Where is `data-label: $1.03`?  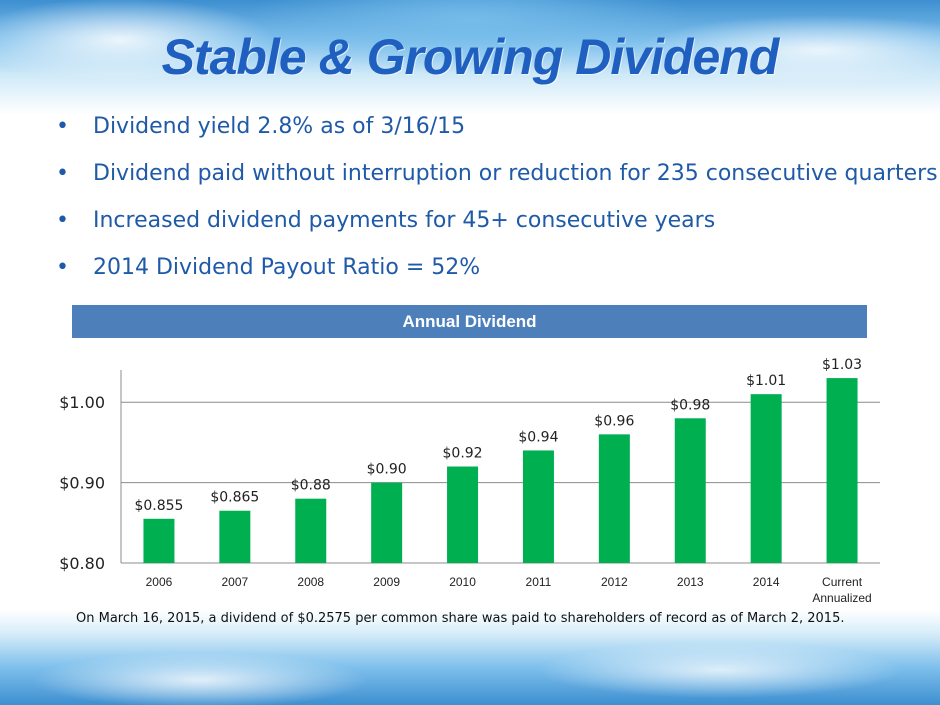
data-label: $1.03 is located at coordinates (842, 365).